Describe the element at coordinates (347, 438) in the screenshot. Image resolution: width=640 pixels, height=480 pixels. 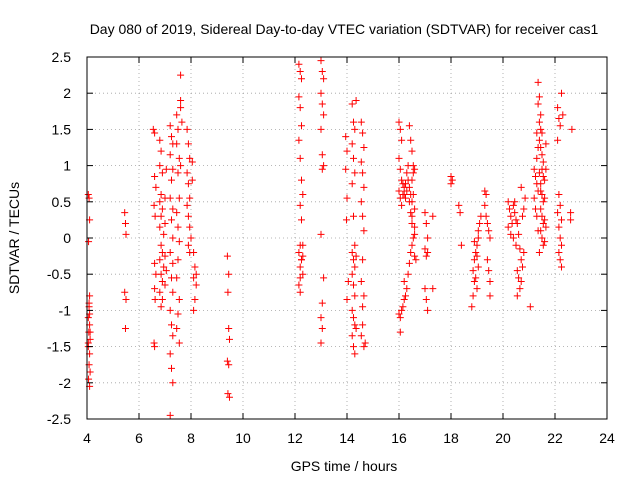
I see `x-tick-label: 14` at that location.